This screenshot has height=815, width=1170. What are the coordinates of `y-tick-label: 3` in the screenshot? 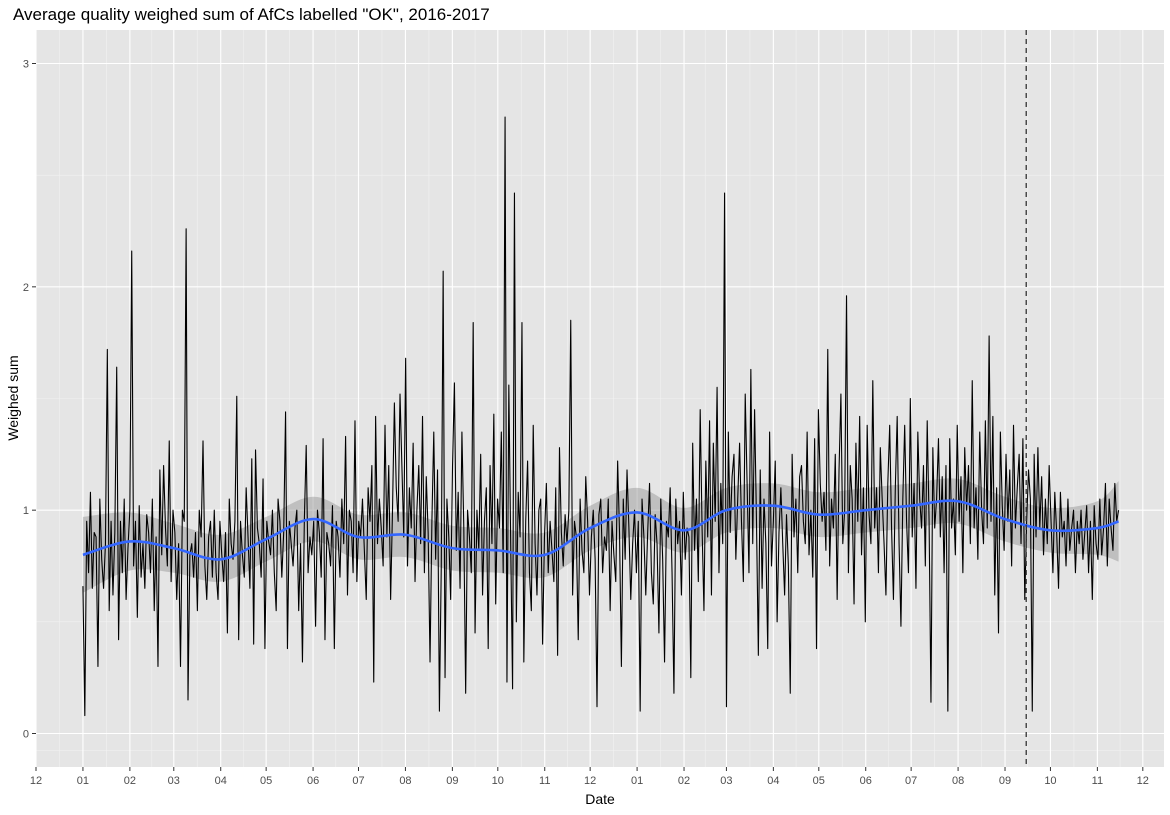 It's located at (26, 65).